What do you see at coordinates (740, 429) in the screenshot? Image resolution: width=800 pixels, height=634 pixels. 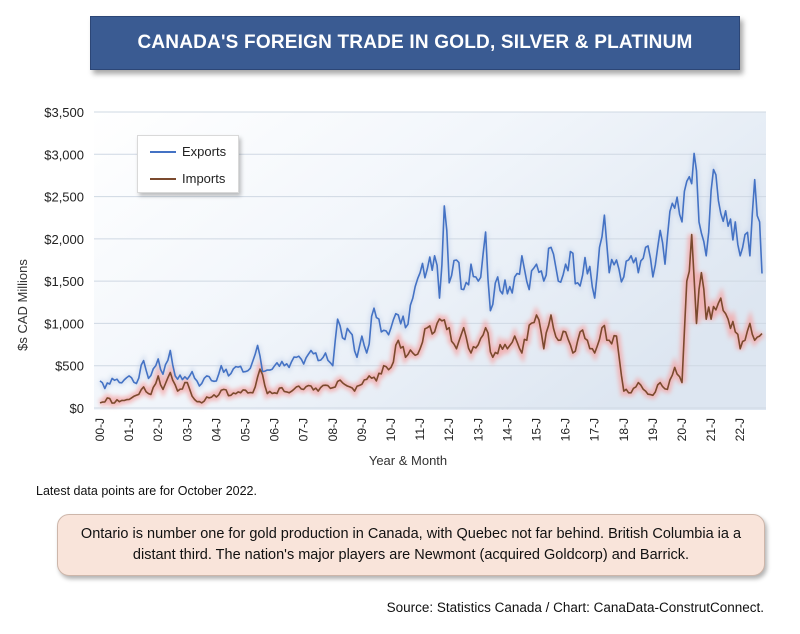 I see `x-tick-label: 22-J` at bounding box center [740, 429].